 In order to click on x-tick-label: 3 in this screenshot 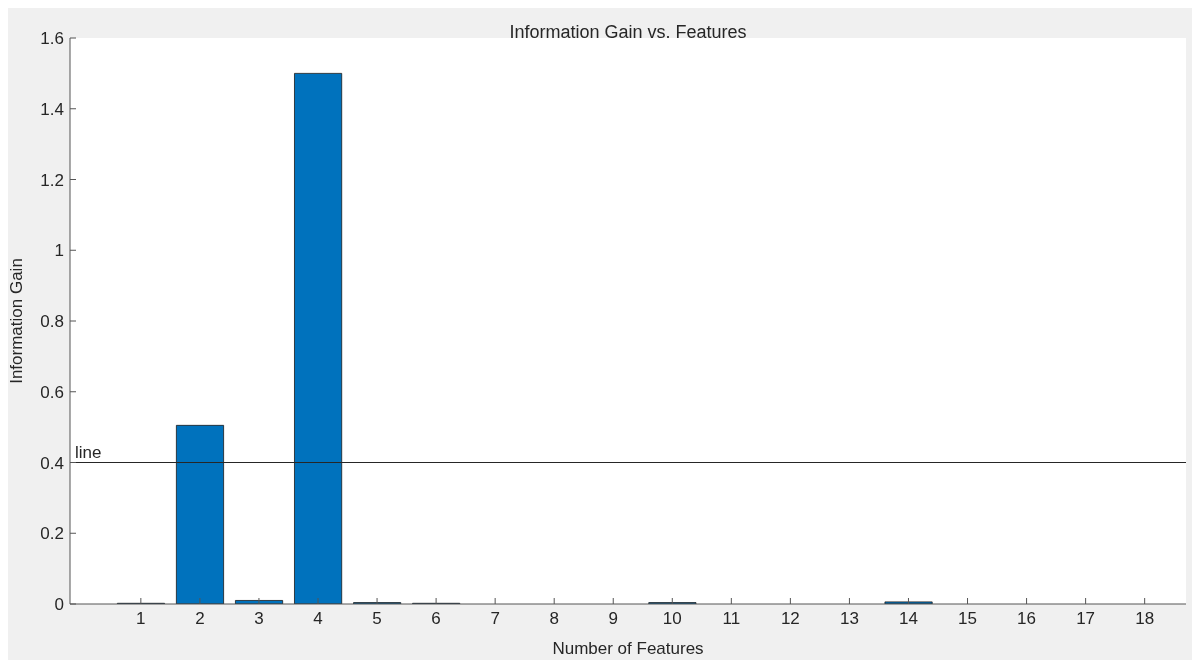, I will do `click(259, 619)`.